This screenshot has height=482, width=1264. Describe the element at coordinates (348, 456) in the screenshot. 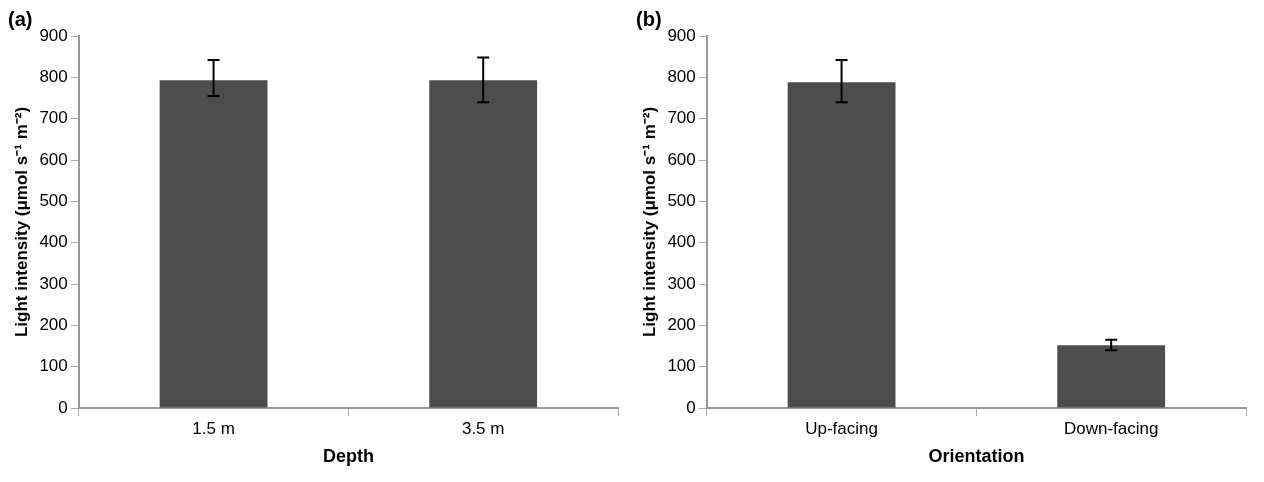

I see `x-axis-title: Depth` at that location.